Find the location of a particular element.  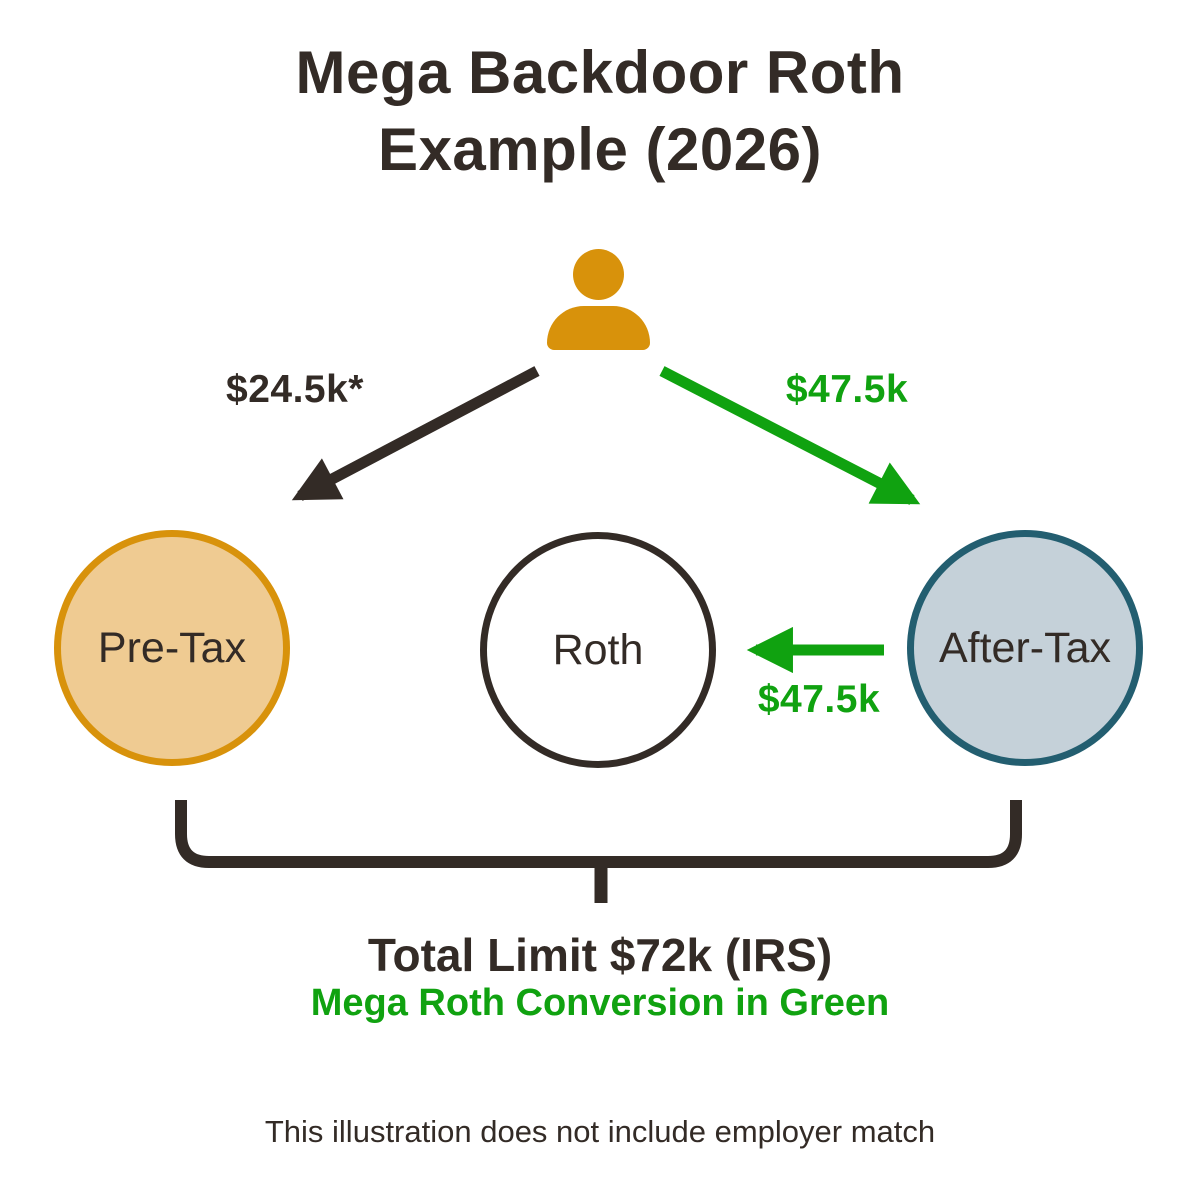

total-limit-bracket is located at coordinates (598, 834).